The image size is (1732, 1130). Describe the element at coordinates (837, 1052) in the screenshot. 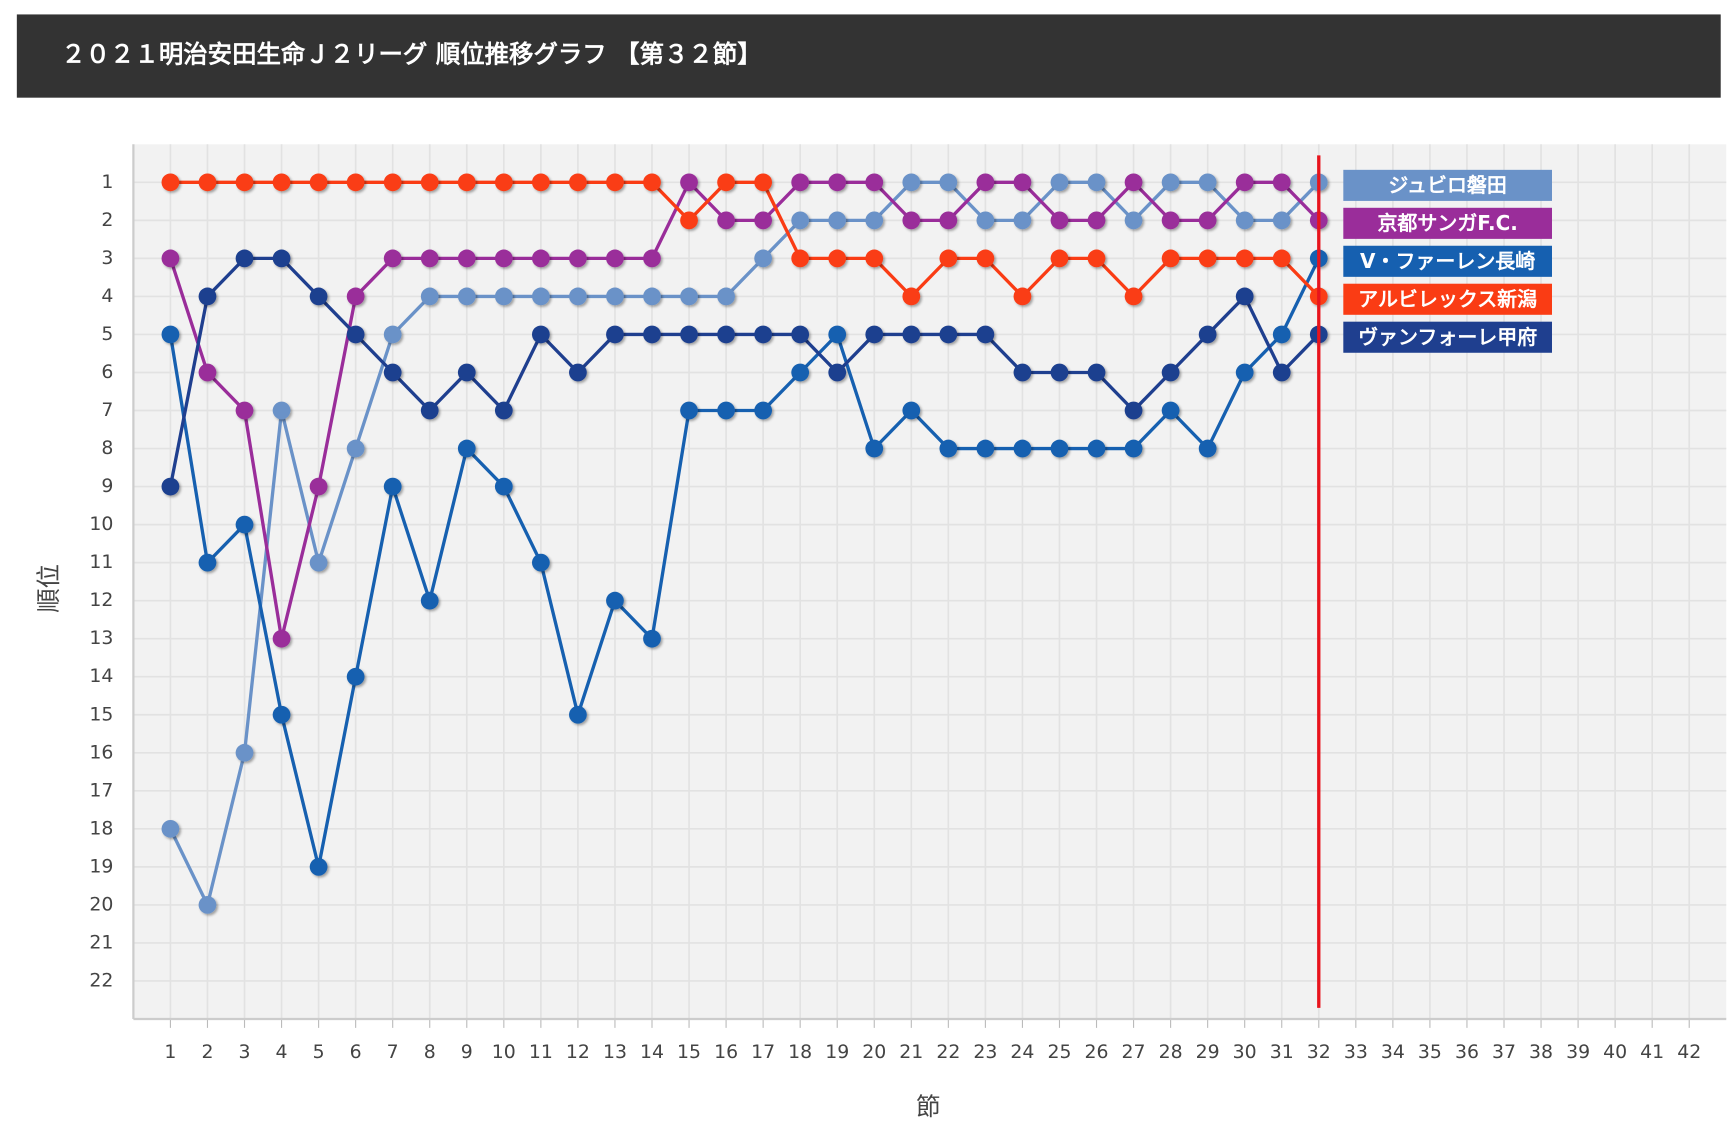

I see `x-tick-label: 19` at that location.